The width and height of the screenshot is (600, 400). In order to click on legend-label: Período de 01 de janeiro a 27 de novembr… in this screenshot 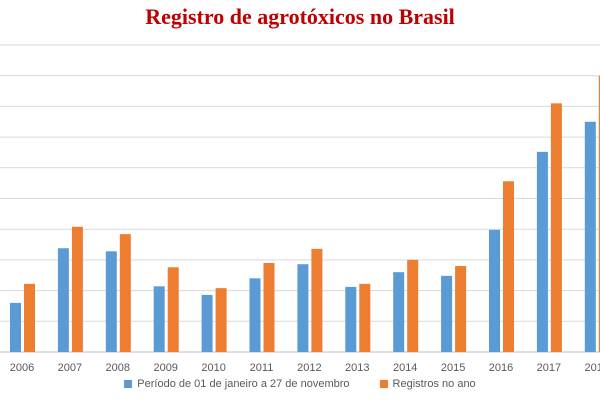, I will do `click(243, 384)`.